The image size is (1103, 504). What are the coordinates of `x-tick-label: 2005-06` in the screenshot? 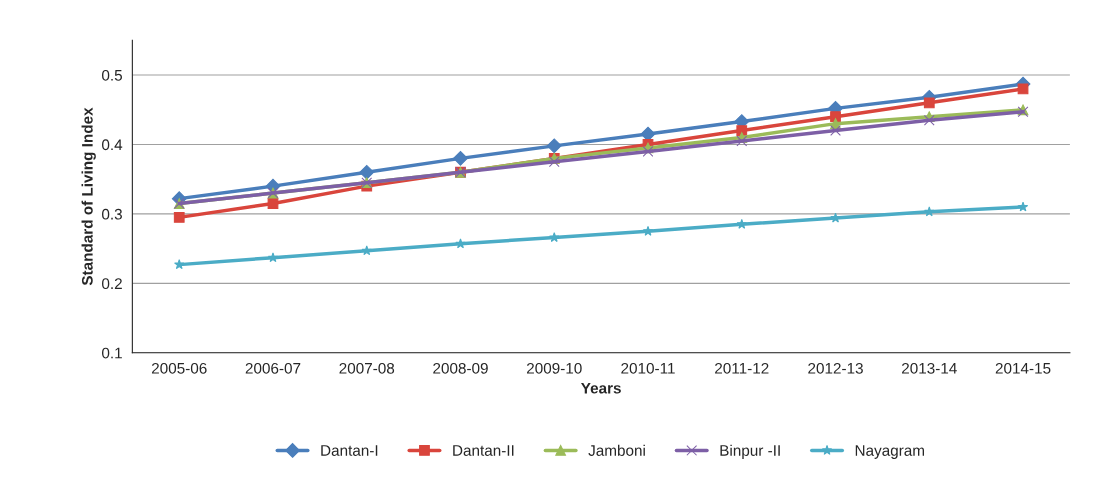 It's located at (179, 368).